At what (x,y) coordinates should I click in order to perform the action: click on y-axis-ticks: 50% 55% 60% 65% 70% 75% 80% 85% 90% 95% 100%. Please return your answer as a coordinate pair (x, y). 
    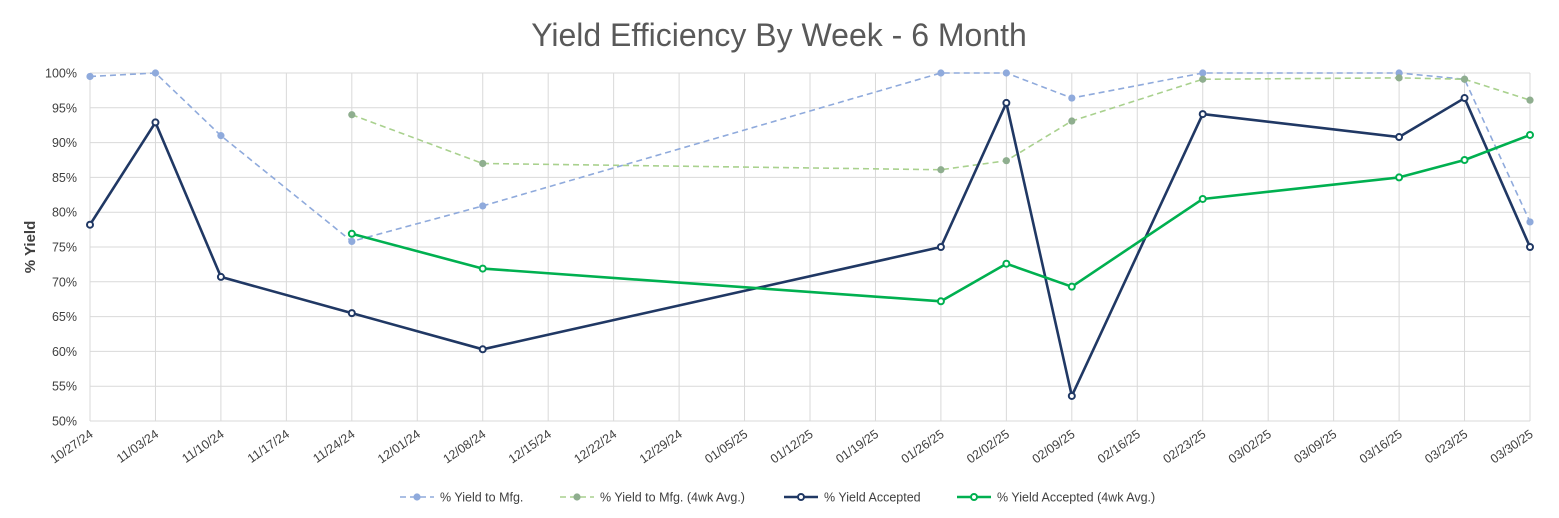
    Looking at the image, I should click on (61, 248).